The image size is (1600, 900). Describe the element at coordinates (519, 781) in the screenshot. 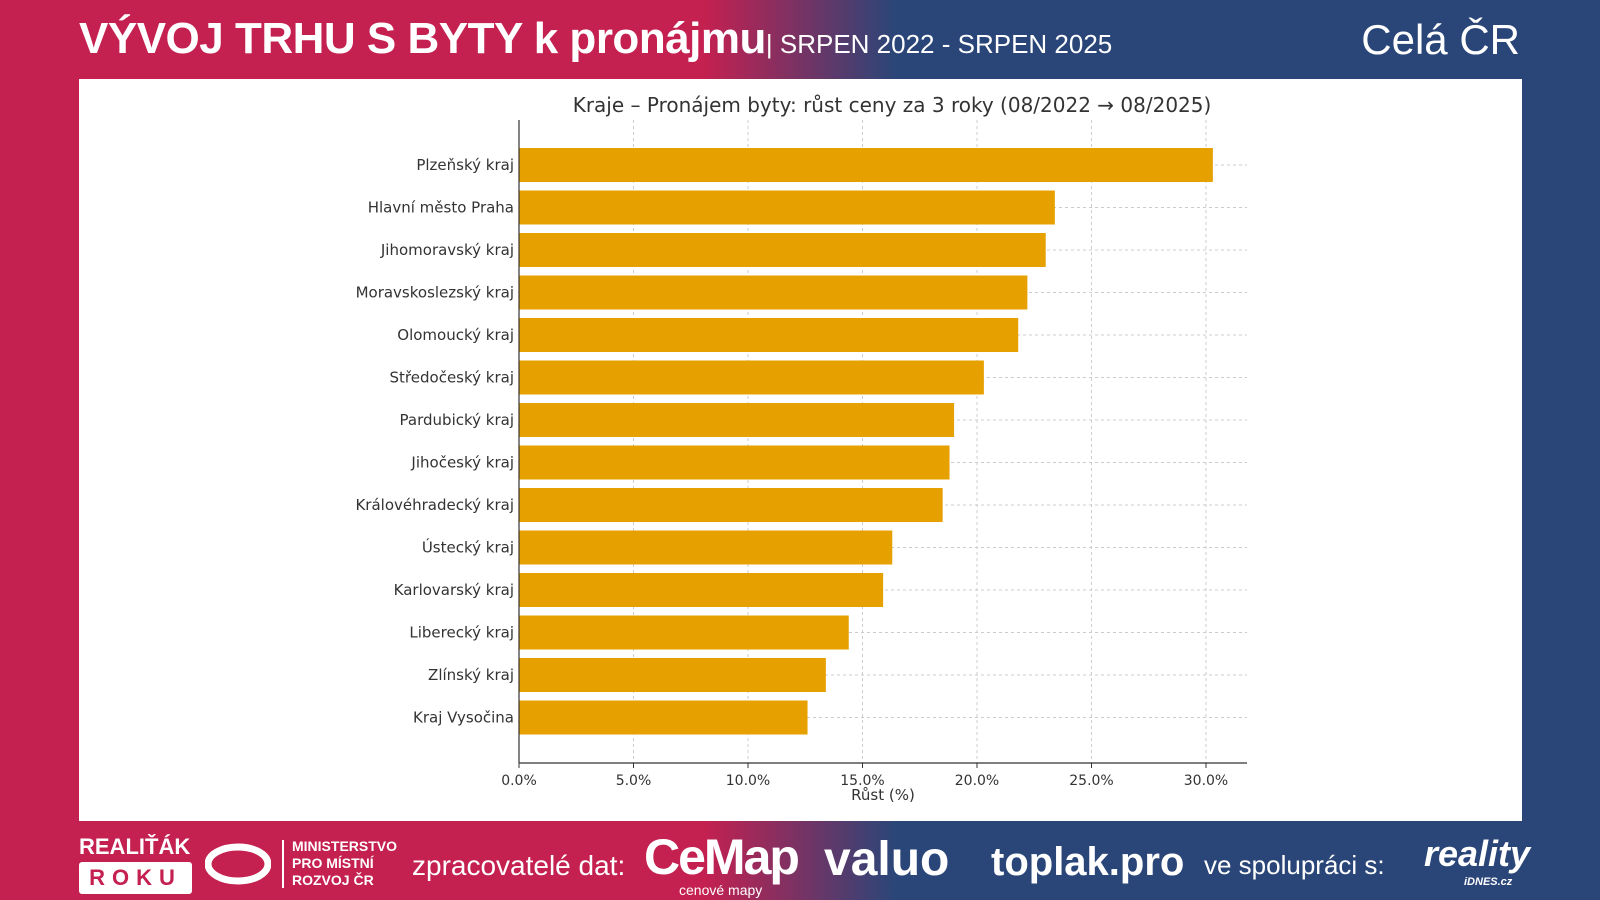

I see `x-tick-label: 0.0%` at that location.